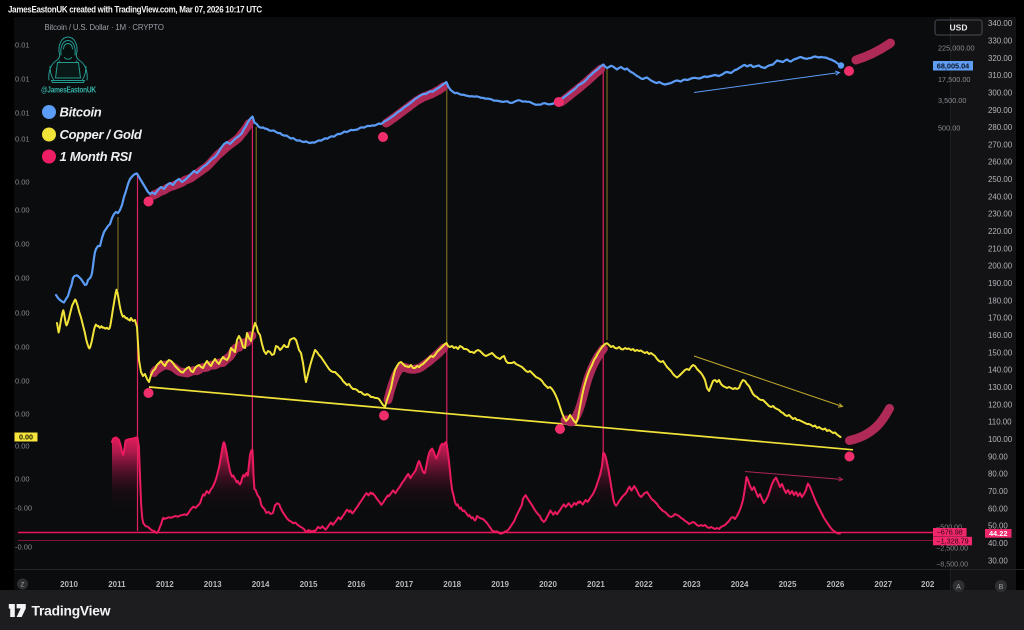 This screenshot has width=1024, height=630. Describe the element at coordinates (261, 584) in the screenshot. I see `svg-text: 2014` at that location.